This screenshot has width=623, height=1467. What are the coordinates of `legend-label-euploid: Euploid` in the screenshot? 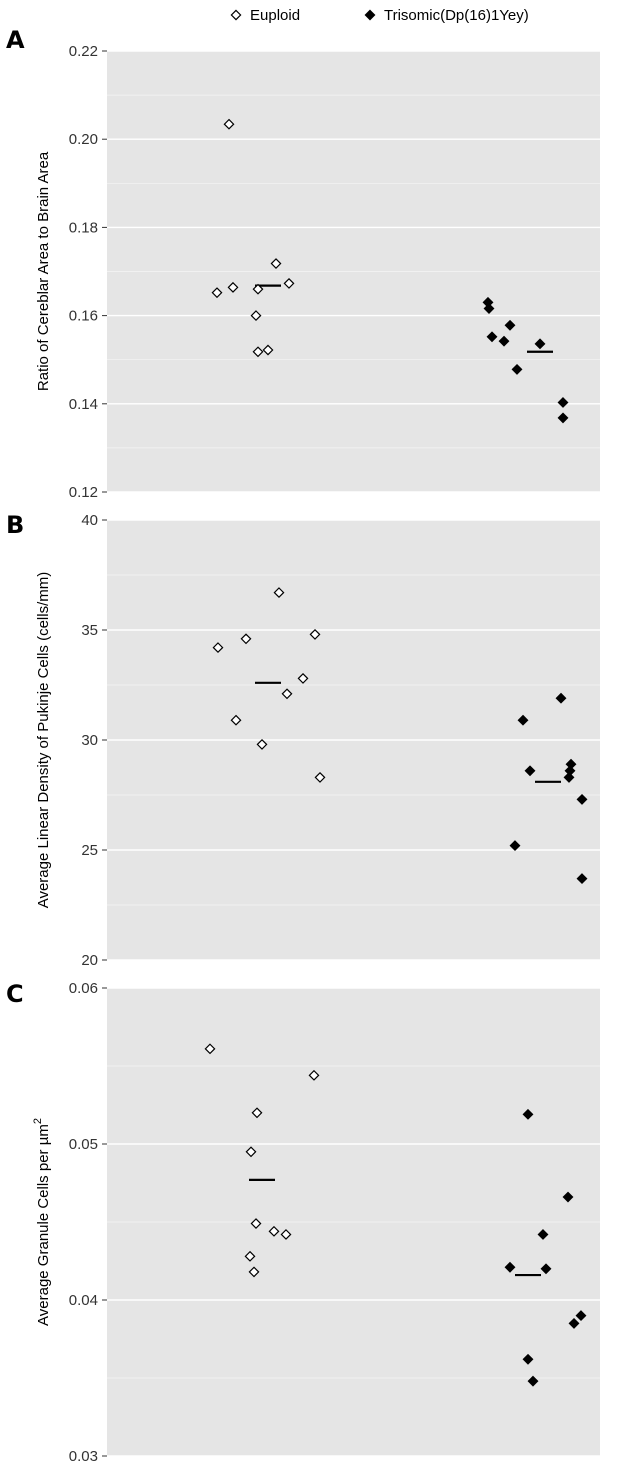 It's located at (275, 15).